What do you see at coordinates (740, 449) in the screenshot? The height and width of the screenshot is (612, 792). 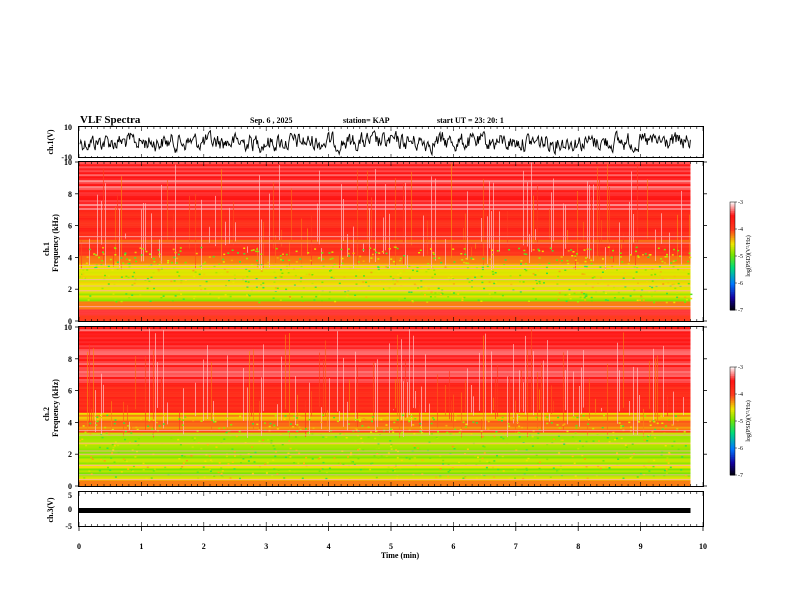 I see `colorbar-tick-label: -6` at bounding box center [740, 449].